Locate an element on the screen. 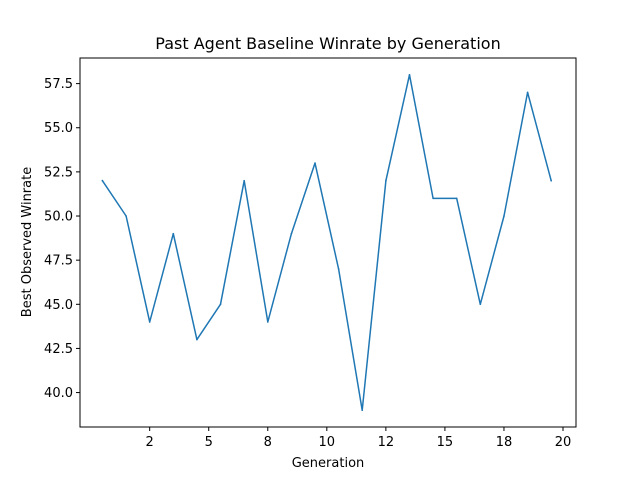  x-axis-label: Generation is located at coordinates (328, 463).